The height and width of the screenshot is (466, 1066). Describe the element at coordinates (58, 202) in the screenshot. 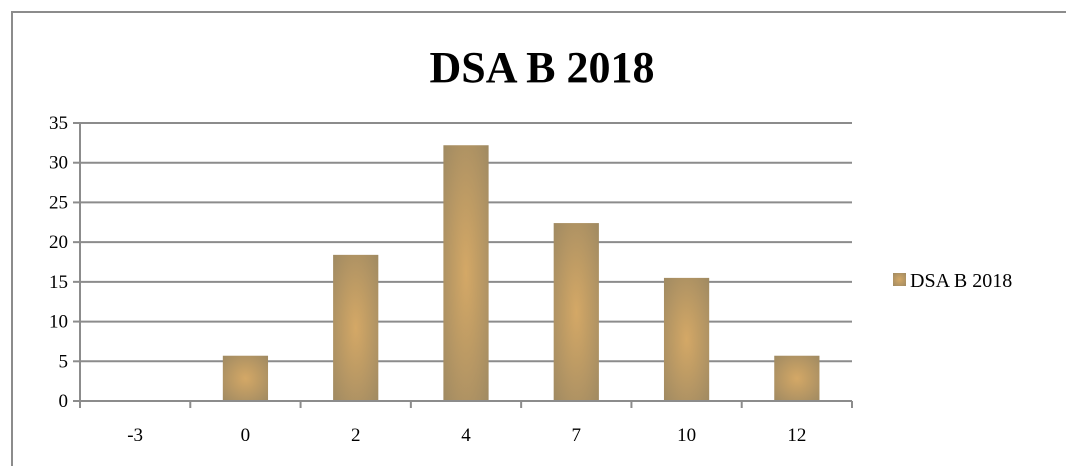

I see `y-tick-label: 25` at that location.